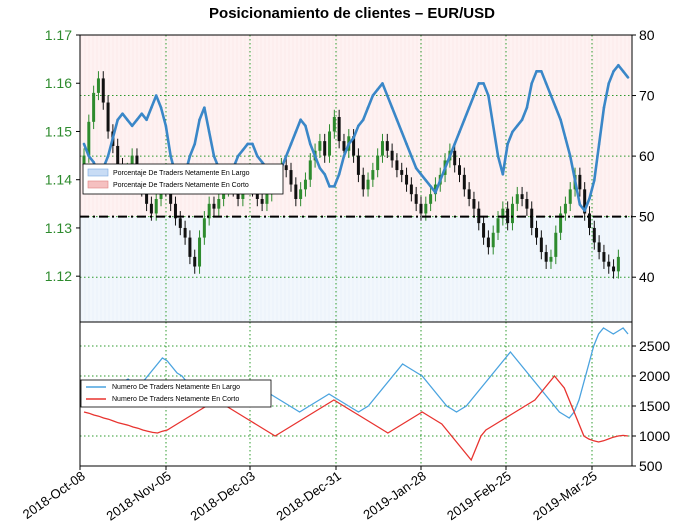  What do you see at coordinates (651, 466) in the screenshot?
I see `count-tick-label: 500` at bounding box center [651, 466].